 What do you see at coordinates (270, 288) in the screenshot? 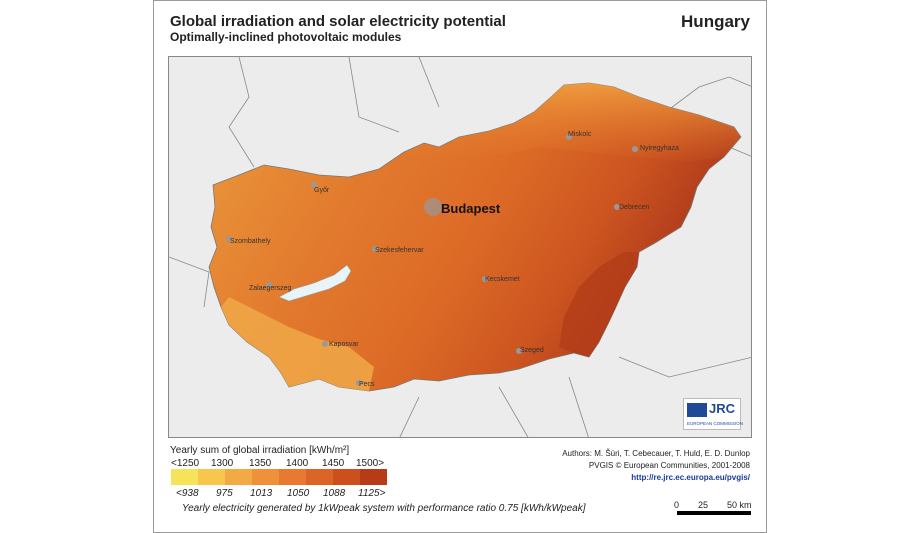
I see `city-label-zalaegerszeg: Zalaegerszeg` at bounding box center [270, 288].